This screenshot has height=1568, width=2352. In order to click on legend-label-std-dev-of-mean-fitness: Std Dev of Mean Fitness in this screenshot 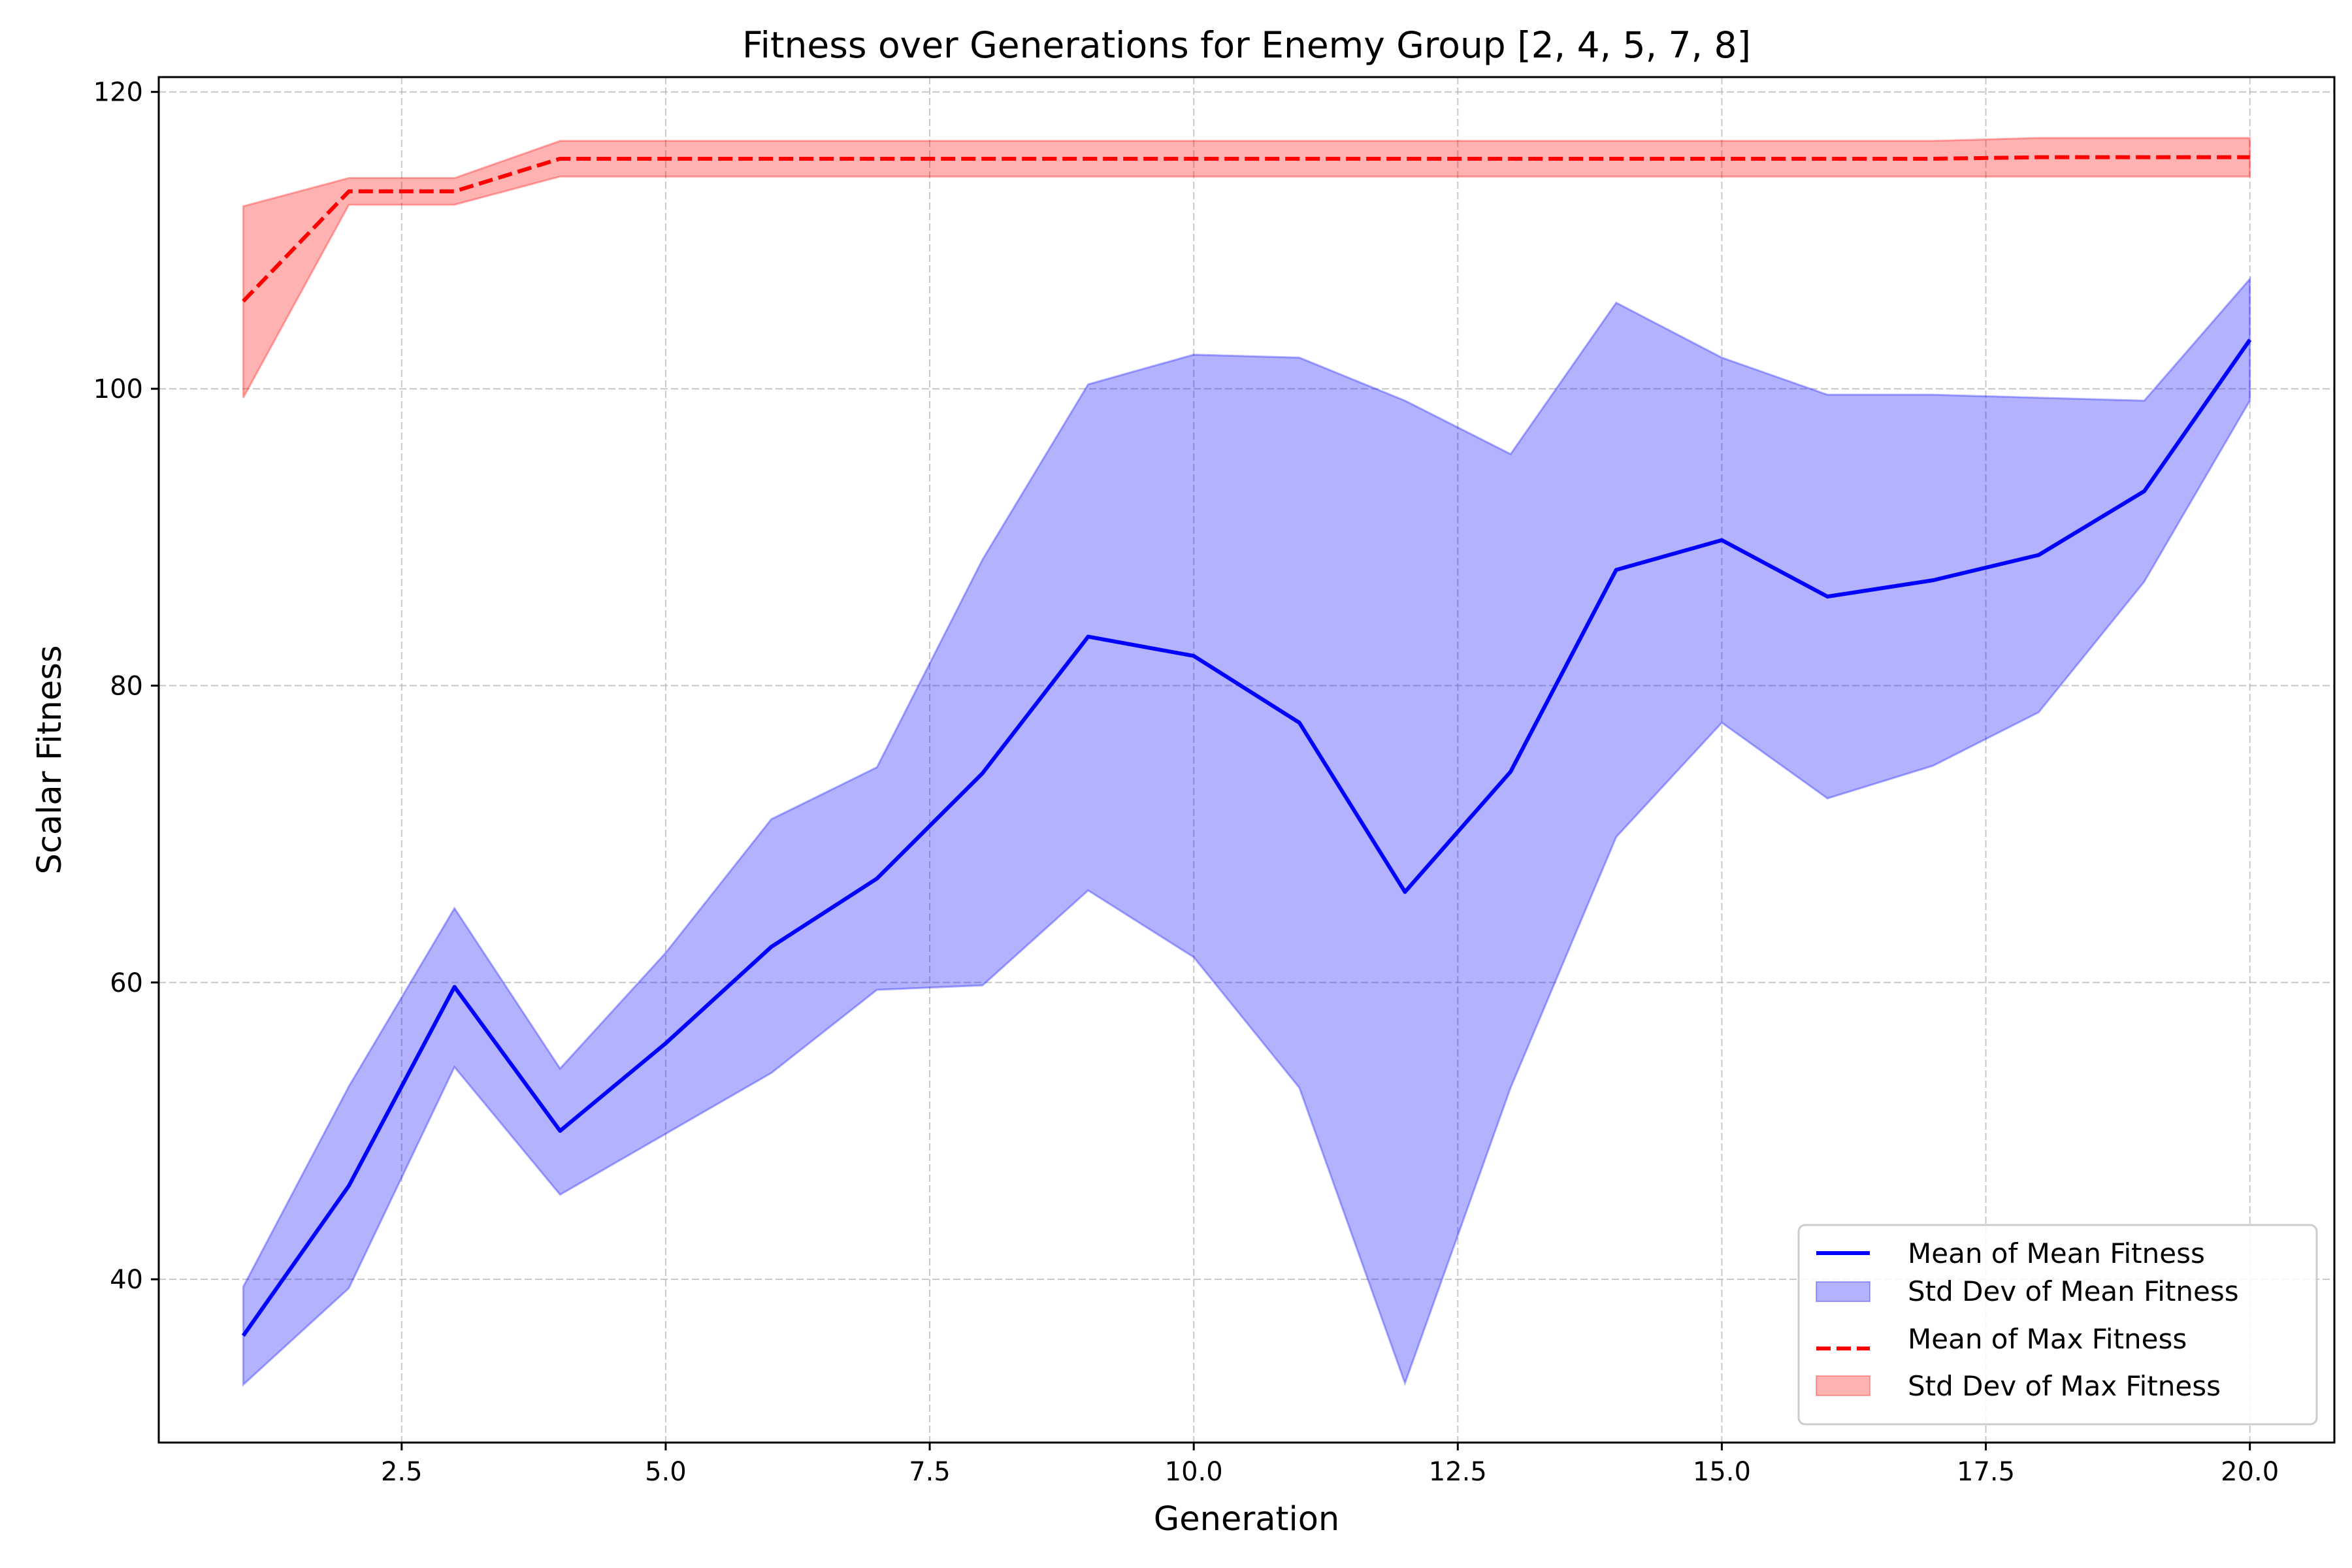, I will do `click(2073, 1291)`.